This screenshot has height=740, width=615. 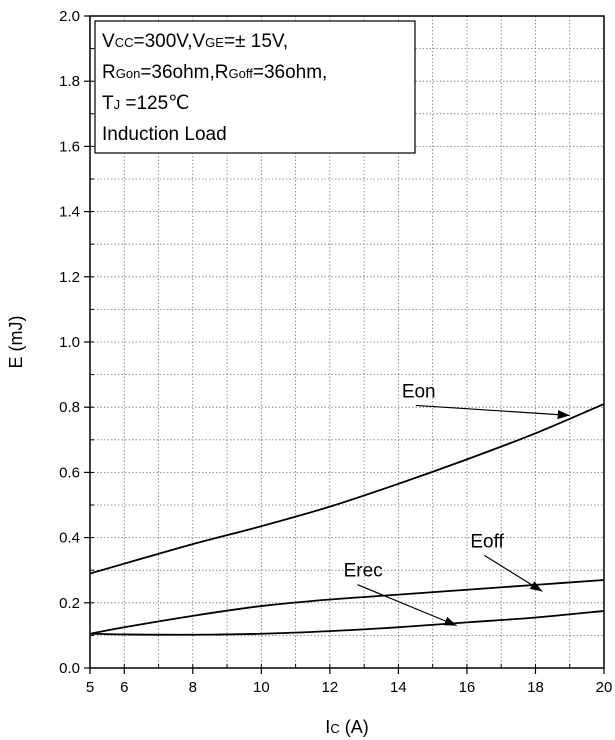 What do you see at coordinates (164, 134) in the screenshot?
I see `condition-line: Induction Load` at bounding box center [164, 134].